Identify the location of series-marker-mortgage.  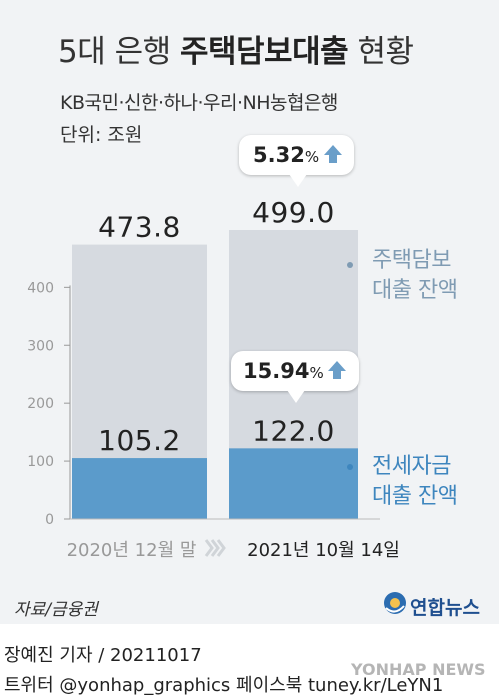
(350, 265).